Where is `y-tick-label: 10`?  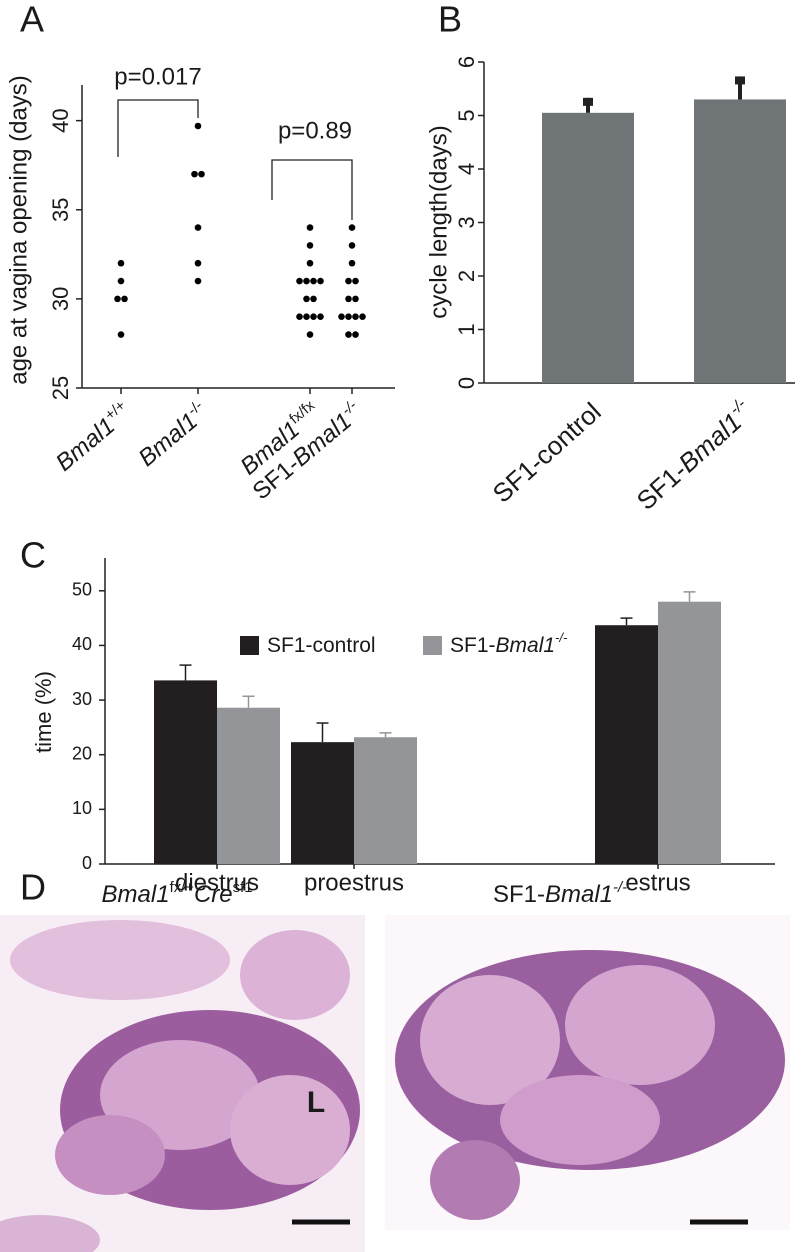 y-tick-label: 10 is located at coordinates (82, 808).